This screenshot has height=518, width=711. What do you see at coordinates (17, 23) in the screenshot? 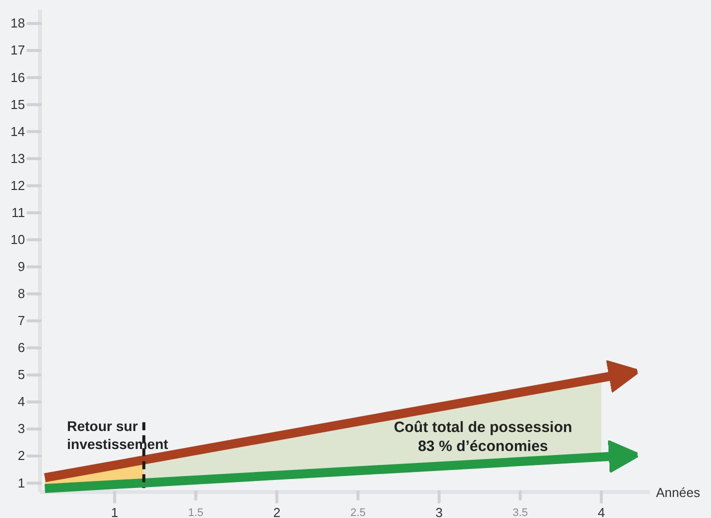
I see `y-tick-label: 18` at bounding box center [17, 23].